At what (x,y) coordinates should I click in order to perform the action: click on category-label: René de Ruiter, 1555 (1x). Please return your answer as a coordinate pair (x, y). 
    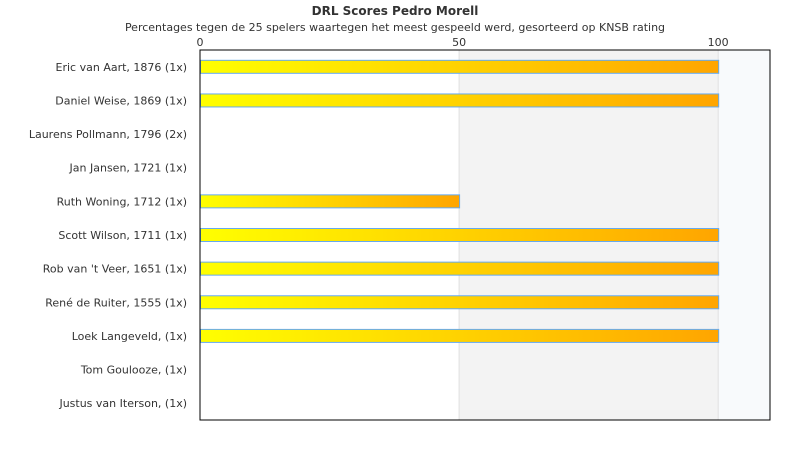
    Looking at the image, I should click on (116, 302).